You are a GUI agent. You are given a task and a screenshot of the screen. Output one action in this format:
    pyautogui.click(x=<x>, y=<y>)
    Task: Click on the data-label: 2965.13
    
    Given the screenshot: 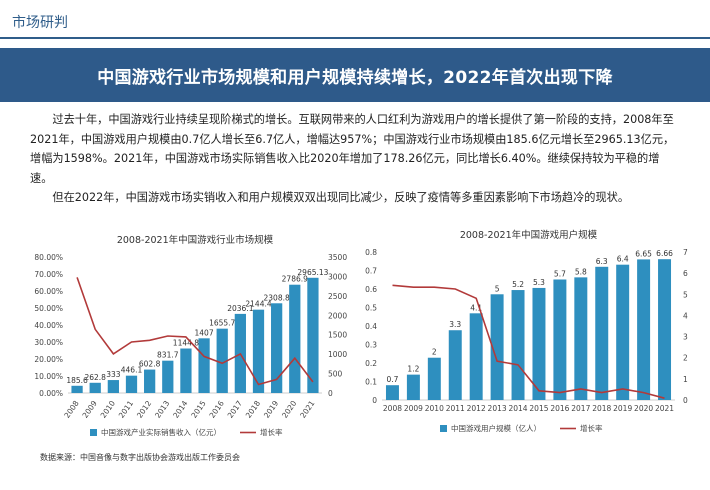 What is the action you would take?
    pyautogui.click(x=312, y=272)
    